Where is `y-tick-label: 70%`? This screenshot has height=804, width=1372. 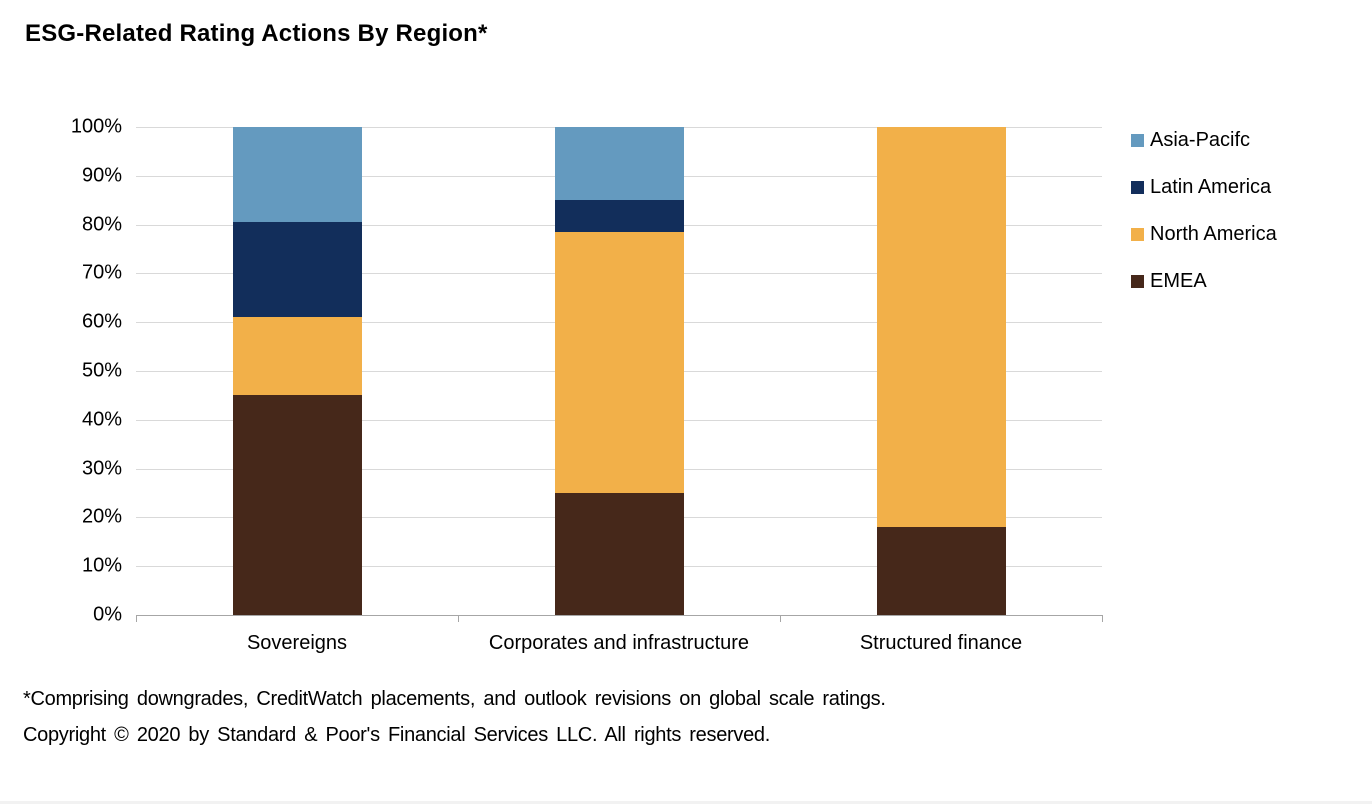
y-tick-label: 70% is located at coordinates (101, 272).